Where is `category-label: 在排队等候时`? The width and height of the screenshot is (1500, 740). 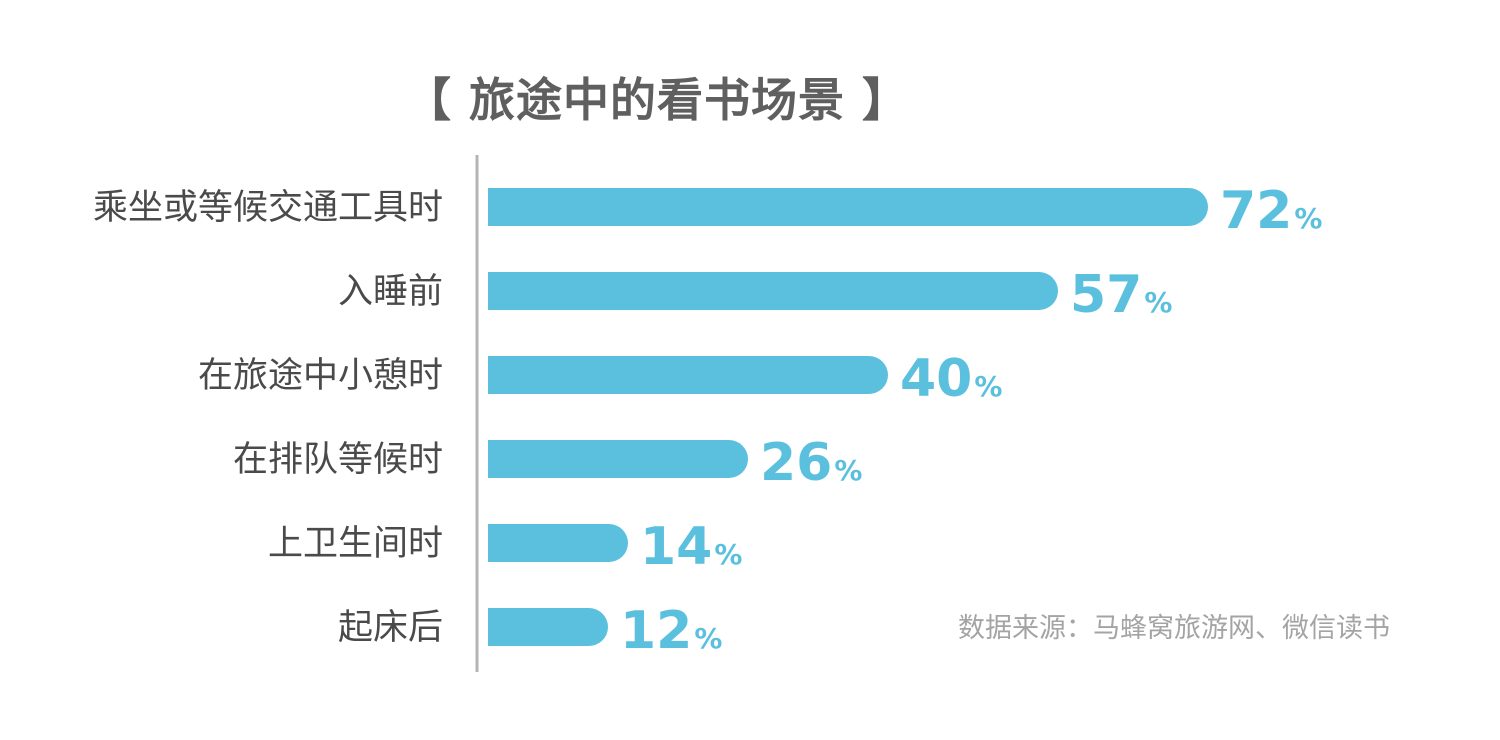
category-label: 在排队等候时 is located at coordinates (338, 460).